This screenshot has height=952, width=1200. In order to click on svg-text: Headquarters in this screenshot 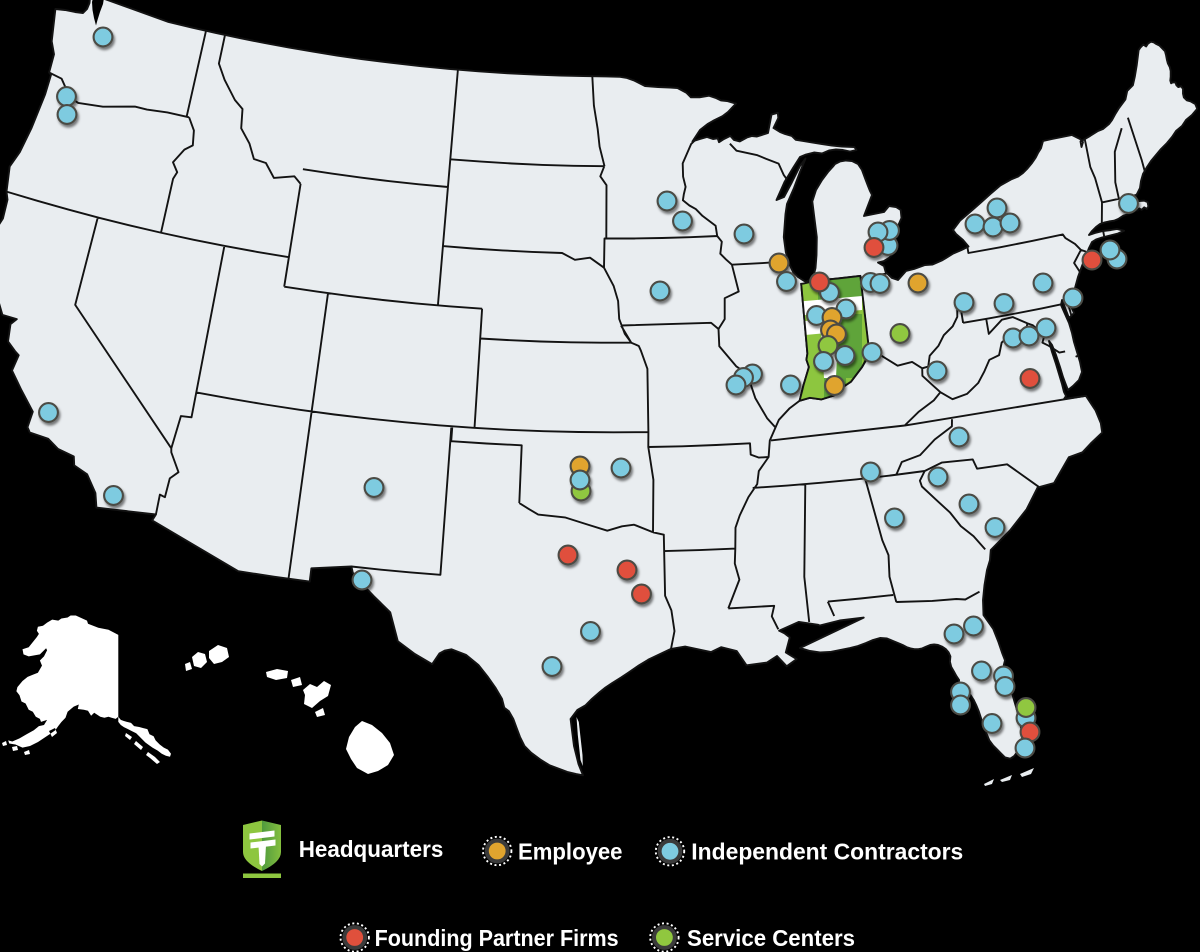, I will do `click(371, 849)`.